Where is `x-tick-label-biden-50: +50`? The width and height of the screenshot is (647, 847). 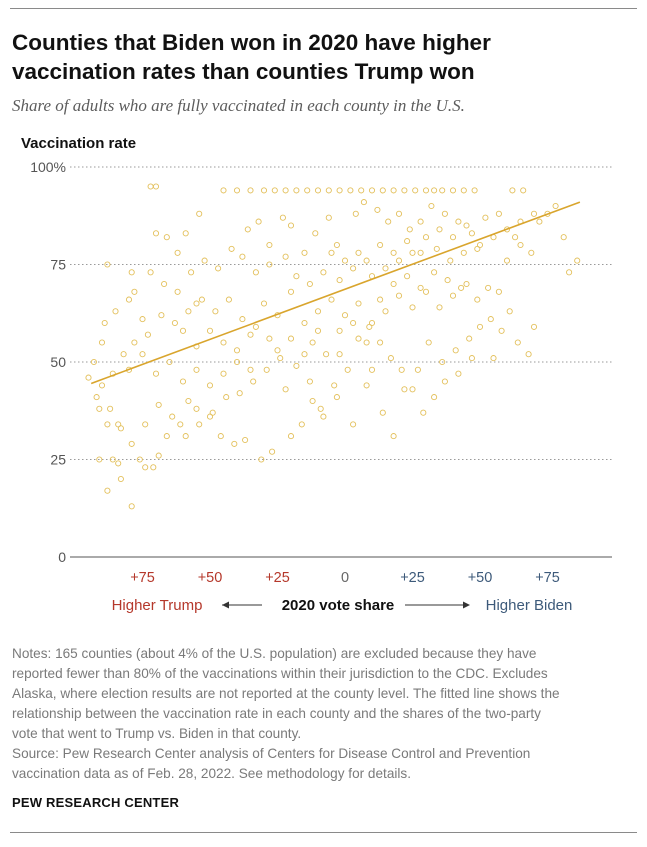
x-tick-label-biden-50: +50 is located at coordinates (480, 578).